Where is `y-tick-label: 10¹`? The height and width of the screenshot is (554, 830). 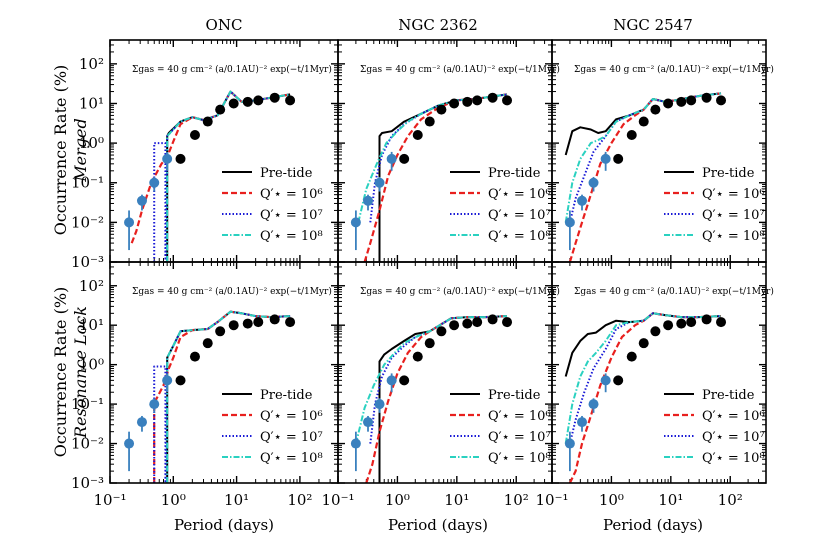
y-tick-label: 10¹ is located at coordinates (91, 325).